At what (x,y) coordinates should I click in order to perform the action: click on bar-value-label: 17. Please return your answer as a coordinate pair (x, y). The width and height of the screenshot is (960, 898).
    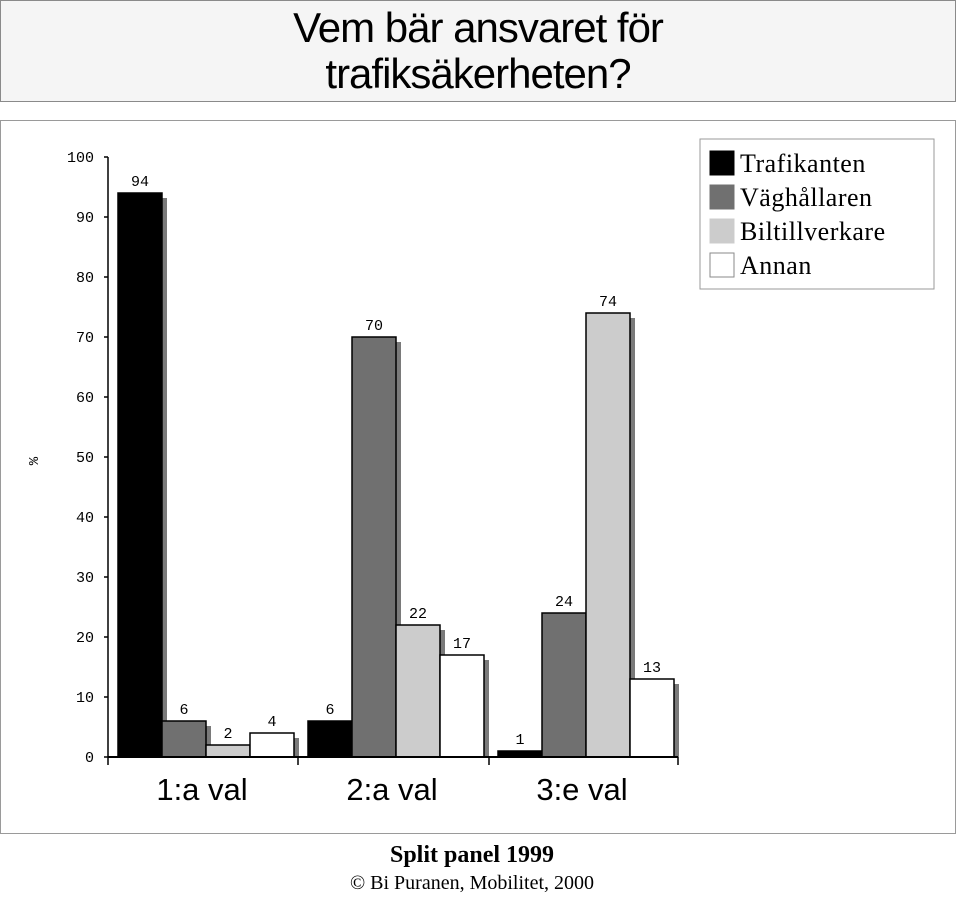
    Looking at the image, I should click on (462, 644).